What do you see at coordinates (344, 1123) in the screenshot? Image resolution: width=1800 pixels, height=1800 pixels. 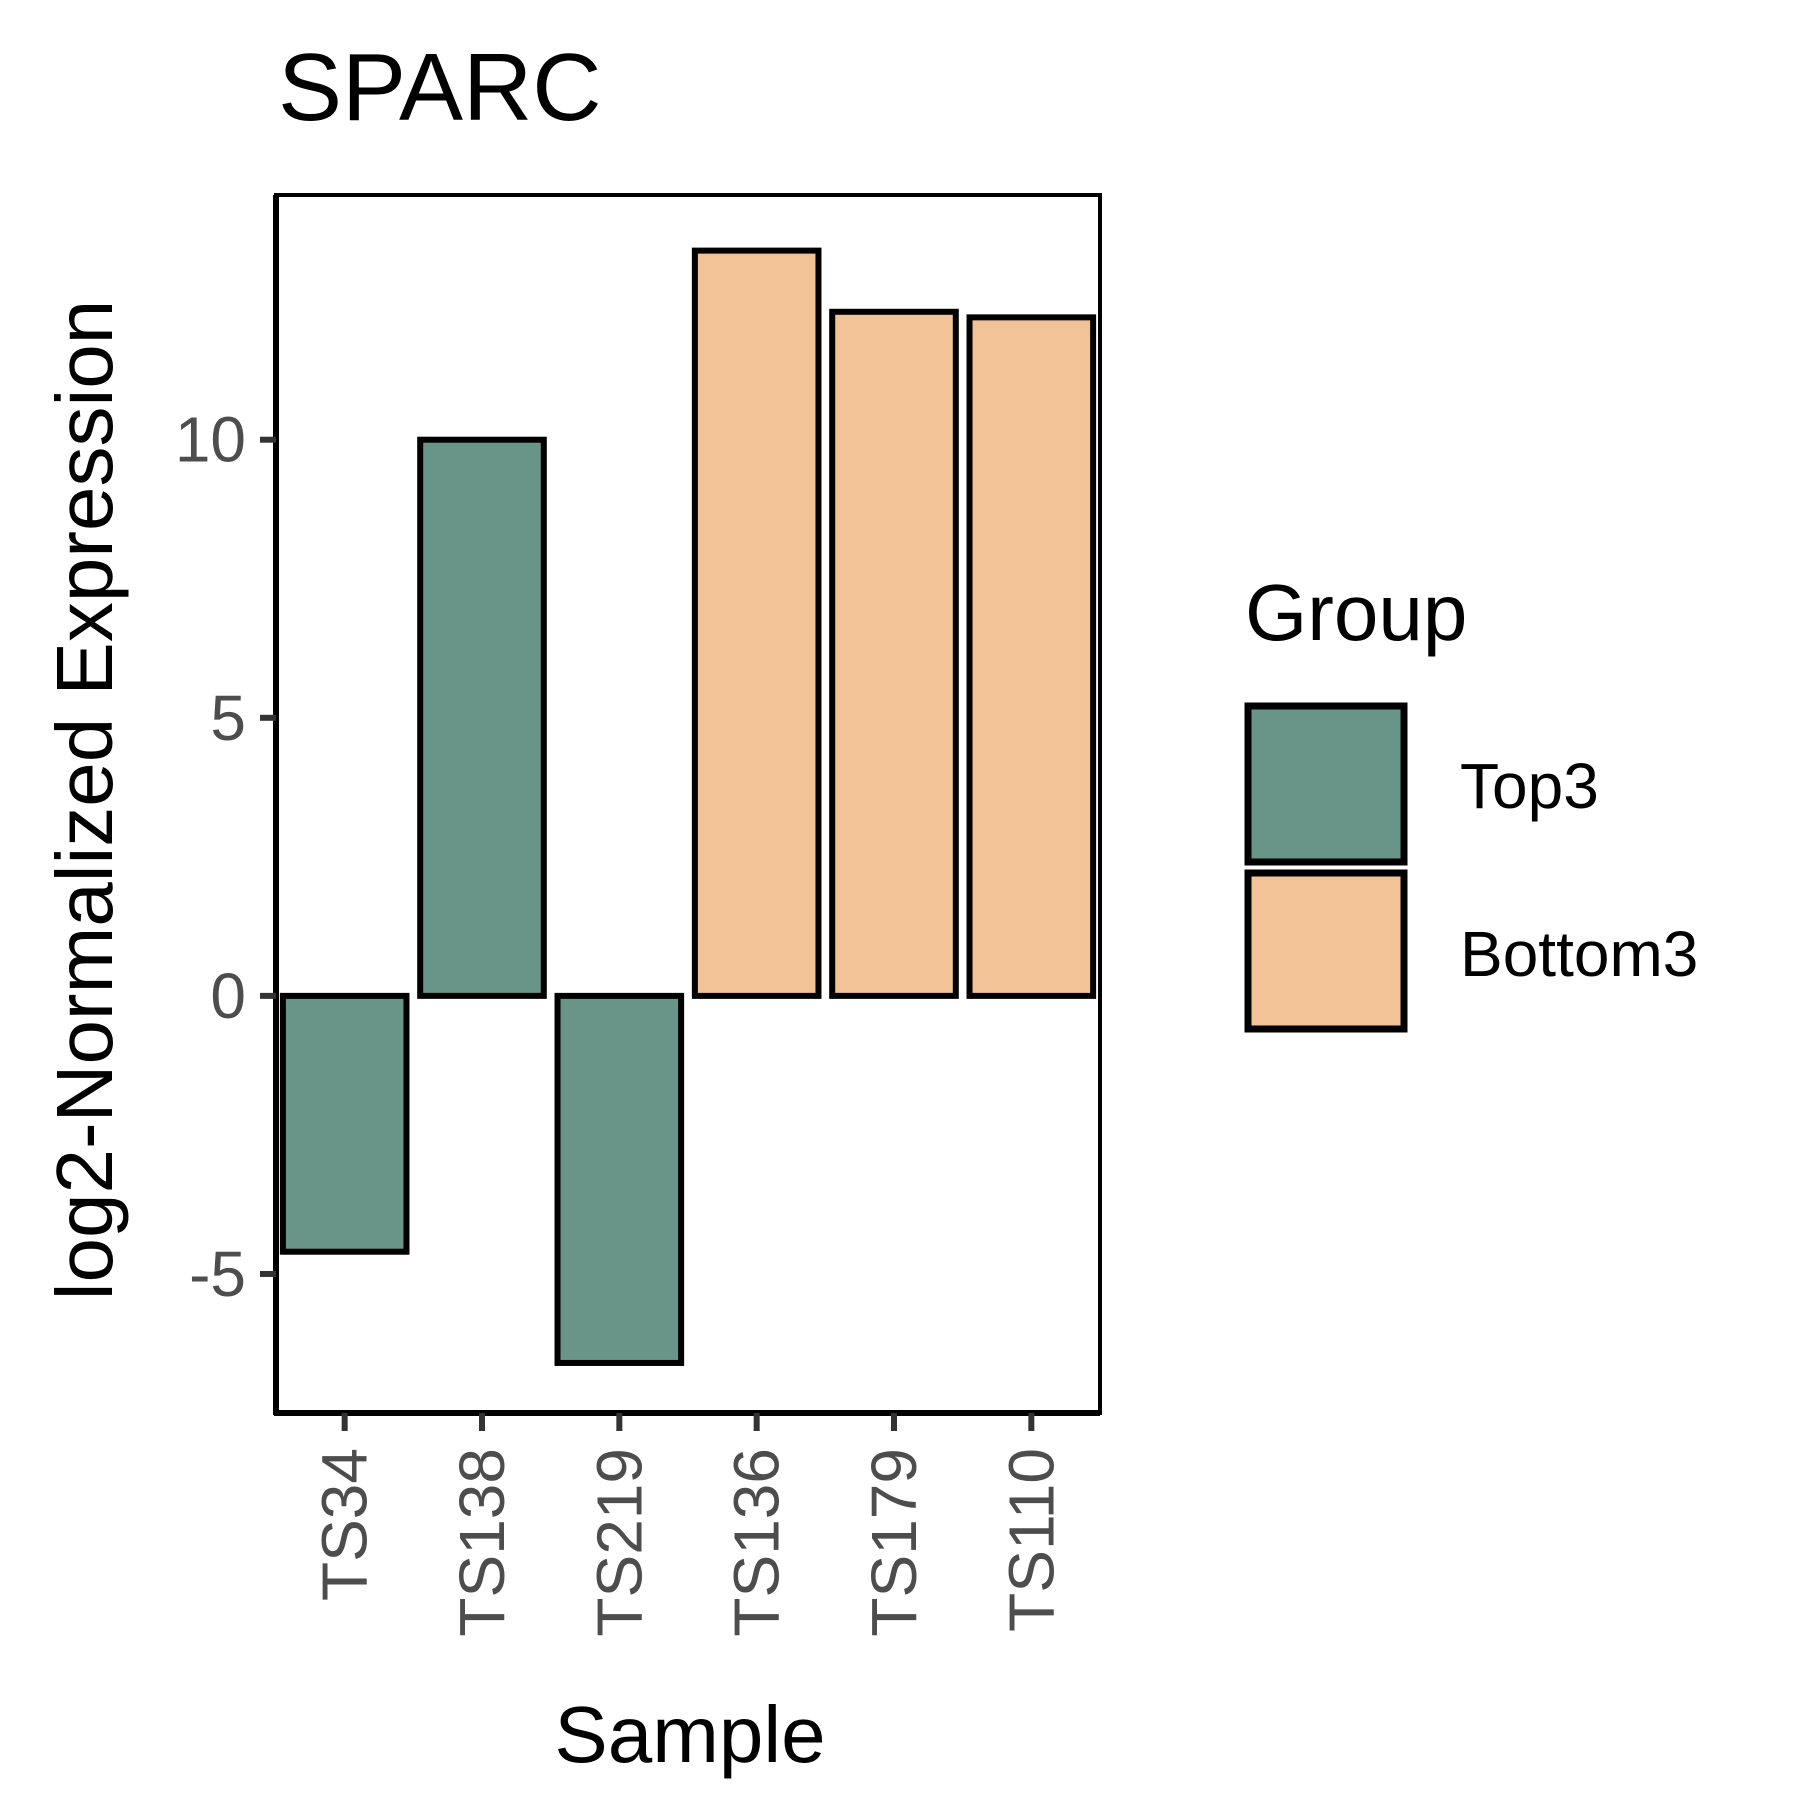 I see `bar-ts34` at bounding box center [344, 1123].